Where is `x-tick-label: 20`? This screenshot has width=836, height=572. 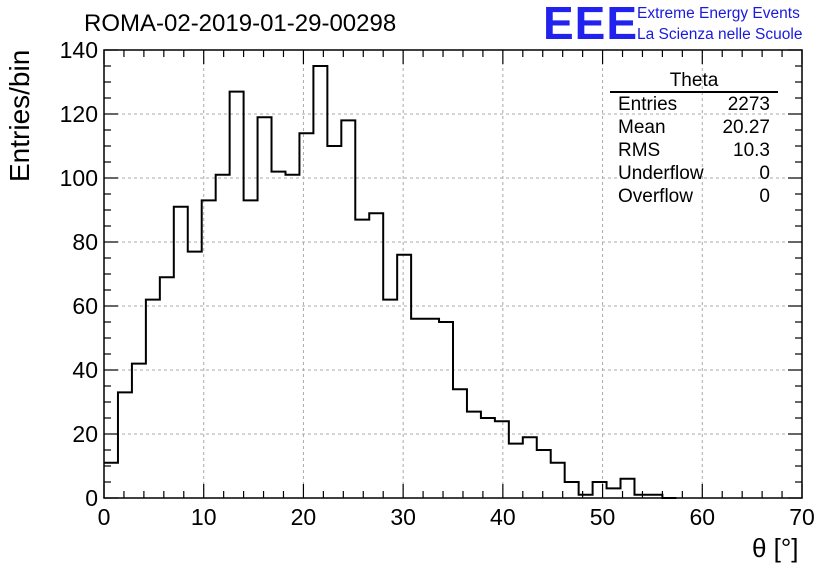
x-tick-label: 20 is located at coordinates (304, 517).